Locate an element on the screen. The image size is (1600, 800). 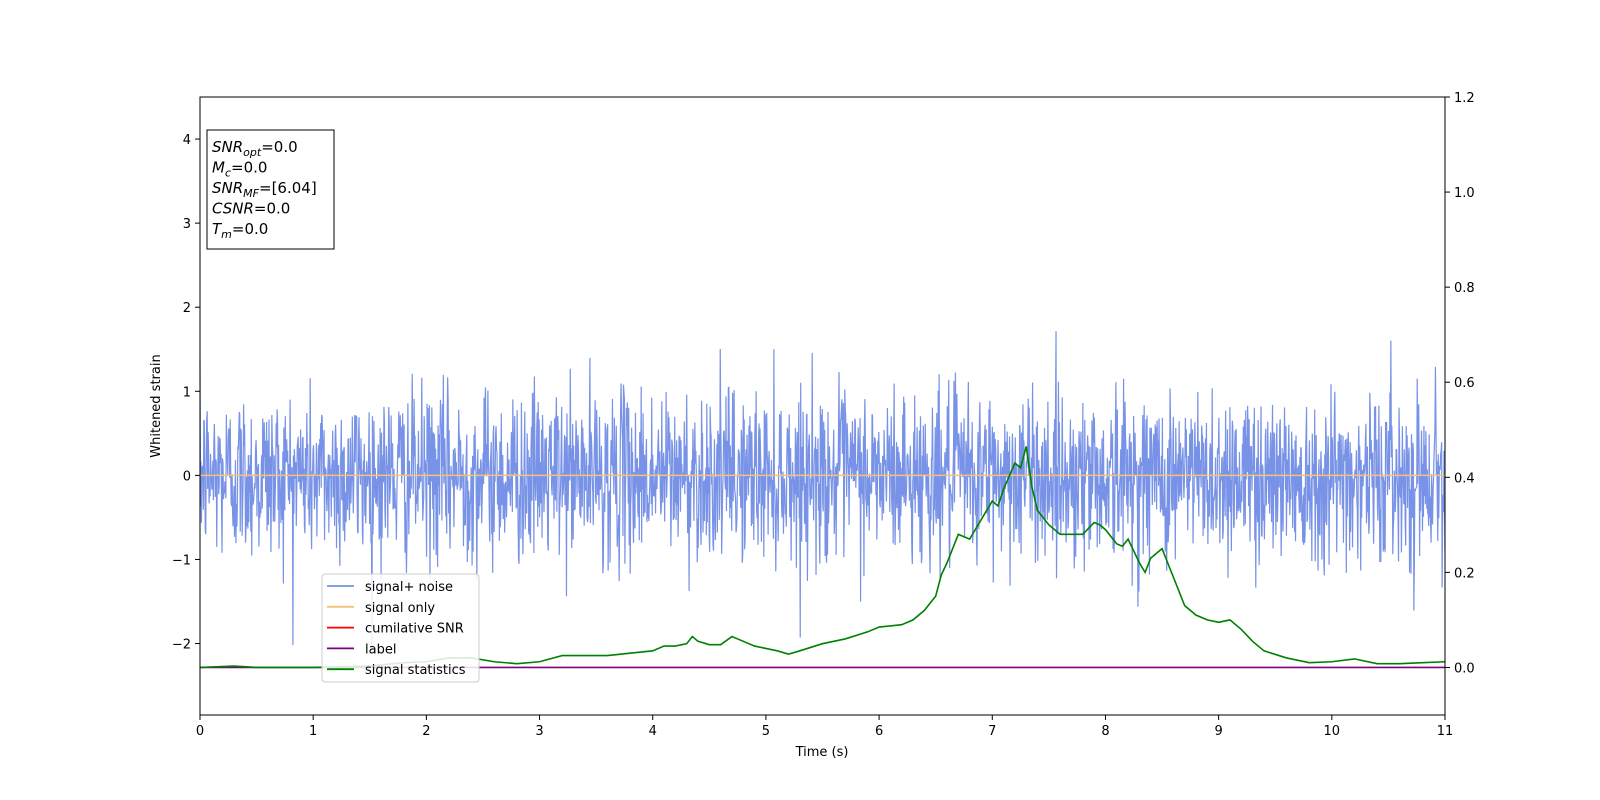
y-tick-label: 3 is located at coordinates (187, 224).